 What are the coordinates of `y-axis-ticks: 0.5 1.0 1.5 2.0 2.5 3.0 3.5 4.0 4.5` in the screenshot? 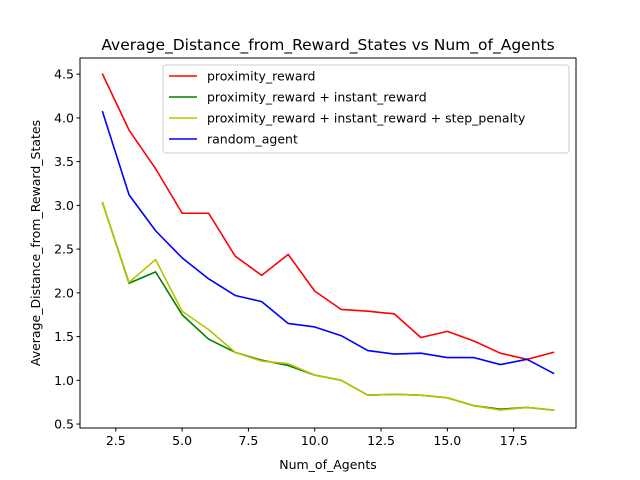 It's located at (67, 249).